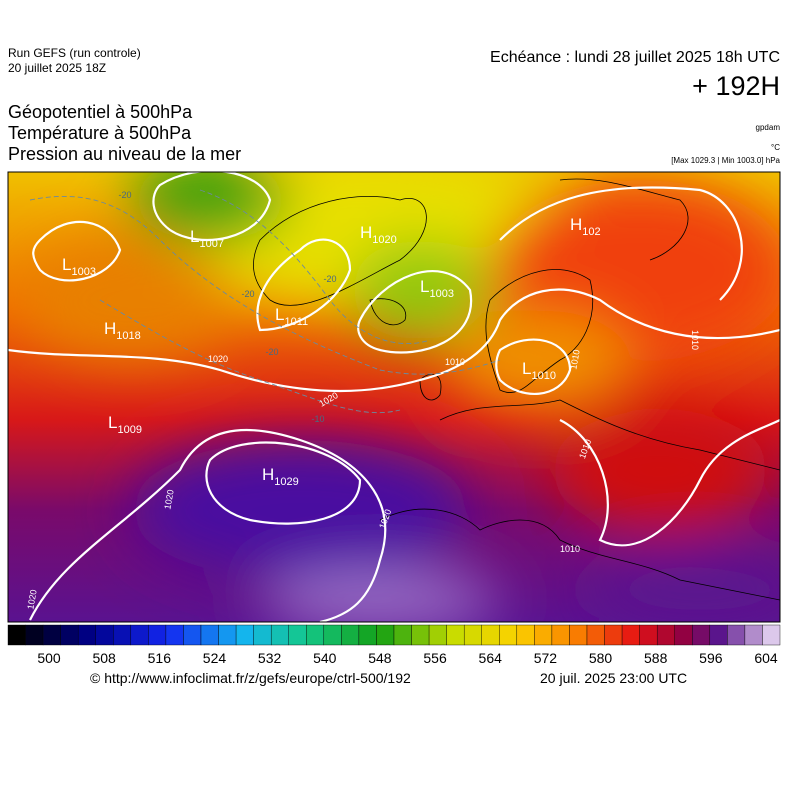  What do you see at coordinates (57, 68) in the screenshot?
I see `run-date: 20 juillet 2025 18Z` at bounding box center [57, 68].